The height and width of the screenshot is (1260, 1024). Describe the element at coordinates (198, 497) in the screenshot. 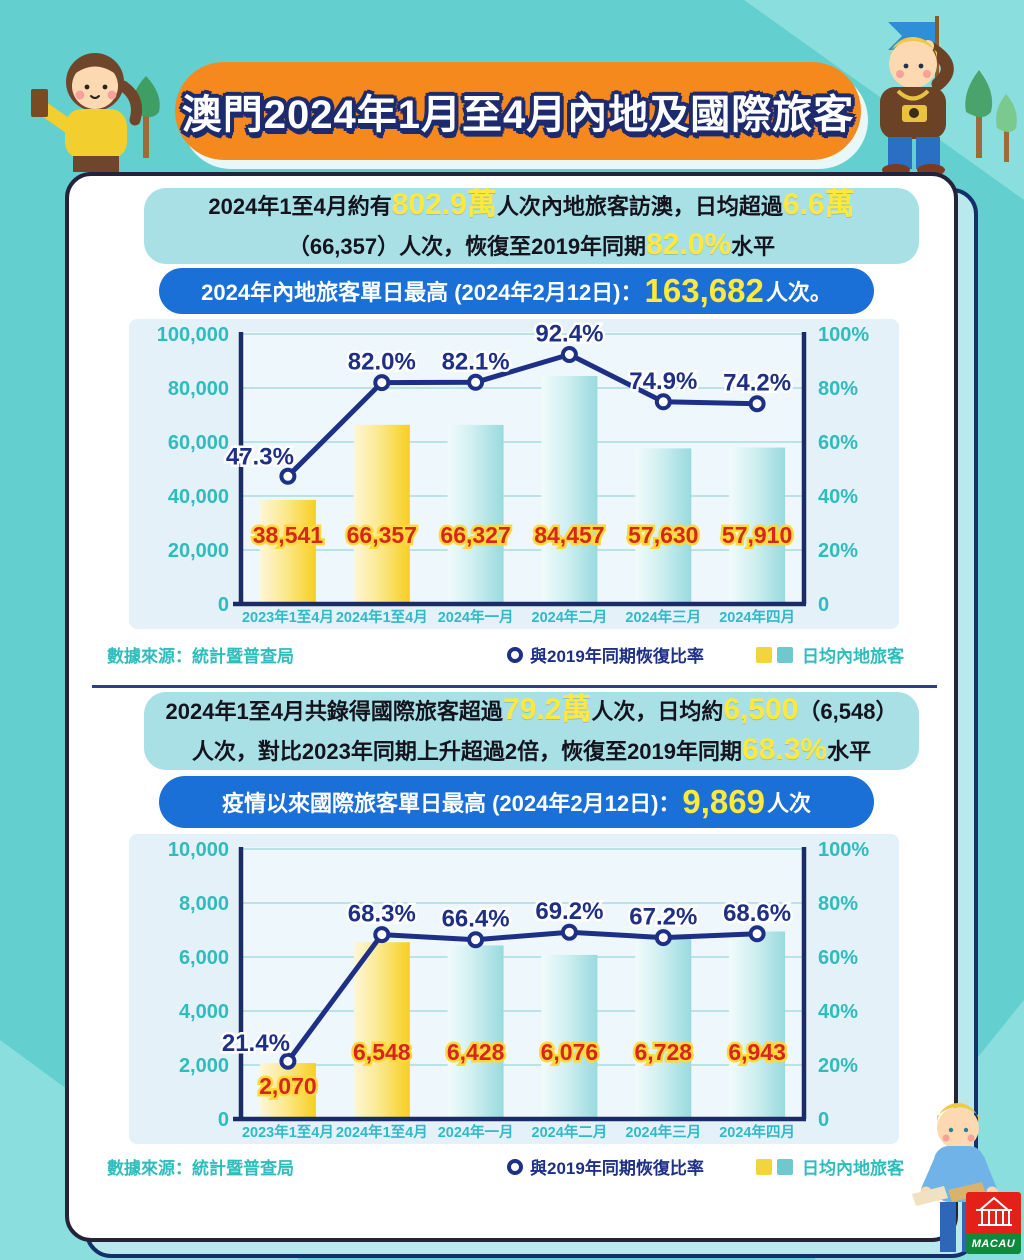

I see `svg-text: 40,000` at that location.